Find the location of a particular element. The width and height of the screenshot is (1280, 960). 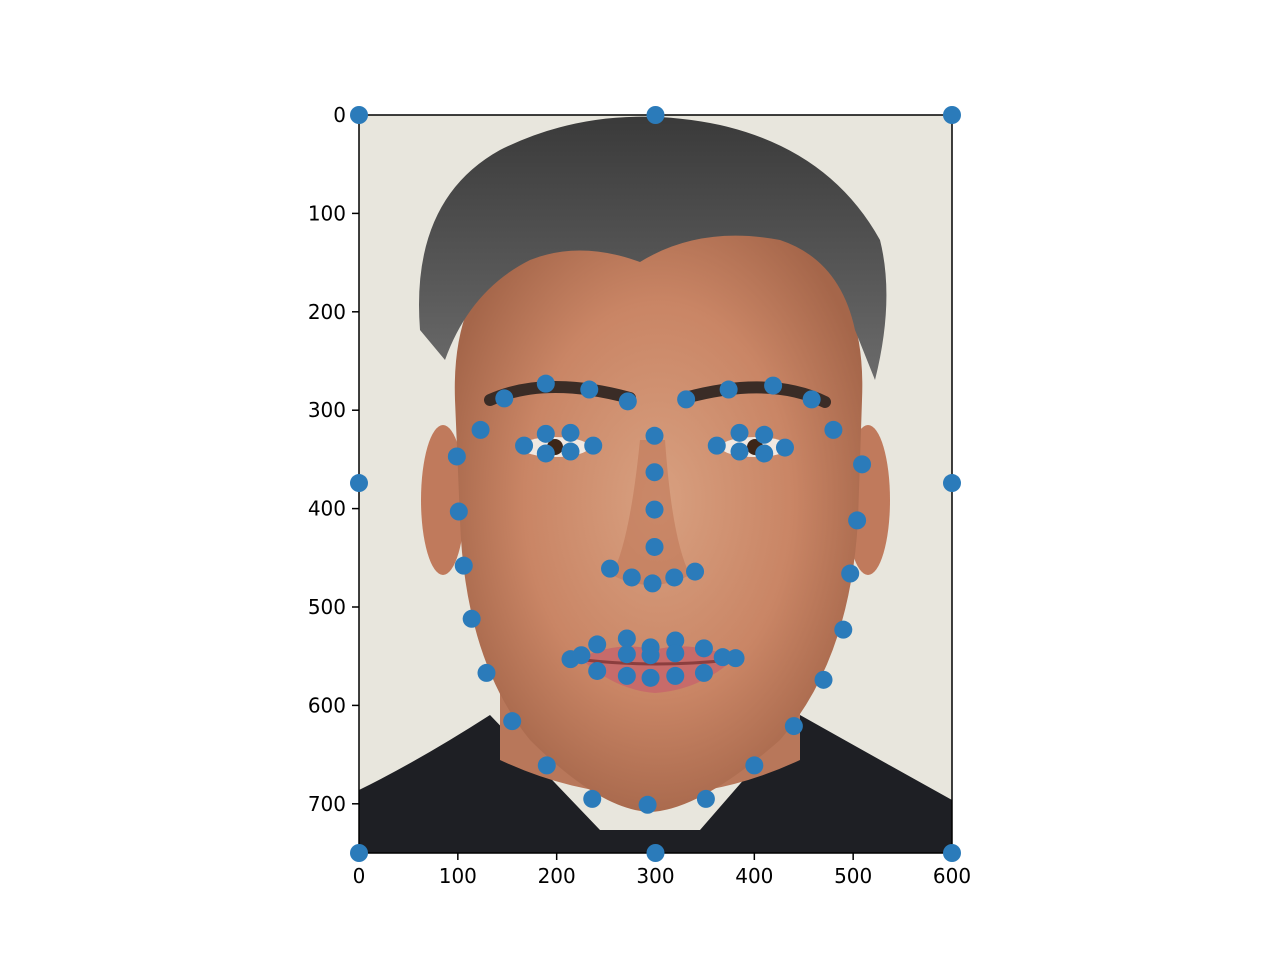

x-axis: 0 100 200 300 400 500 600 is located at coordinates (662, 870).